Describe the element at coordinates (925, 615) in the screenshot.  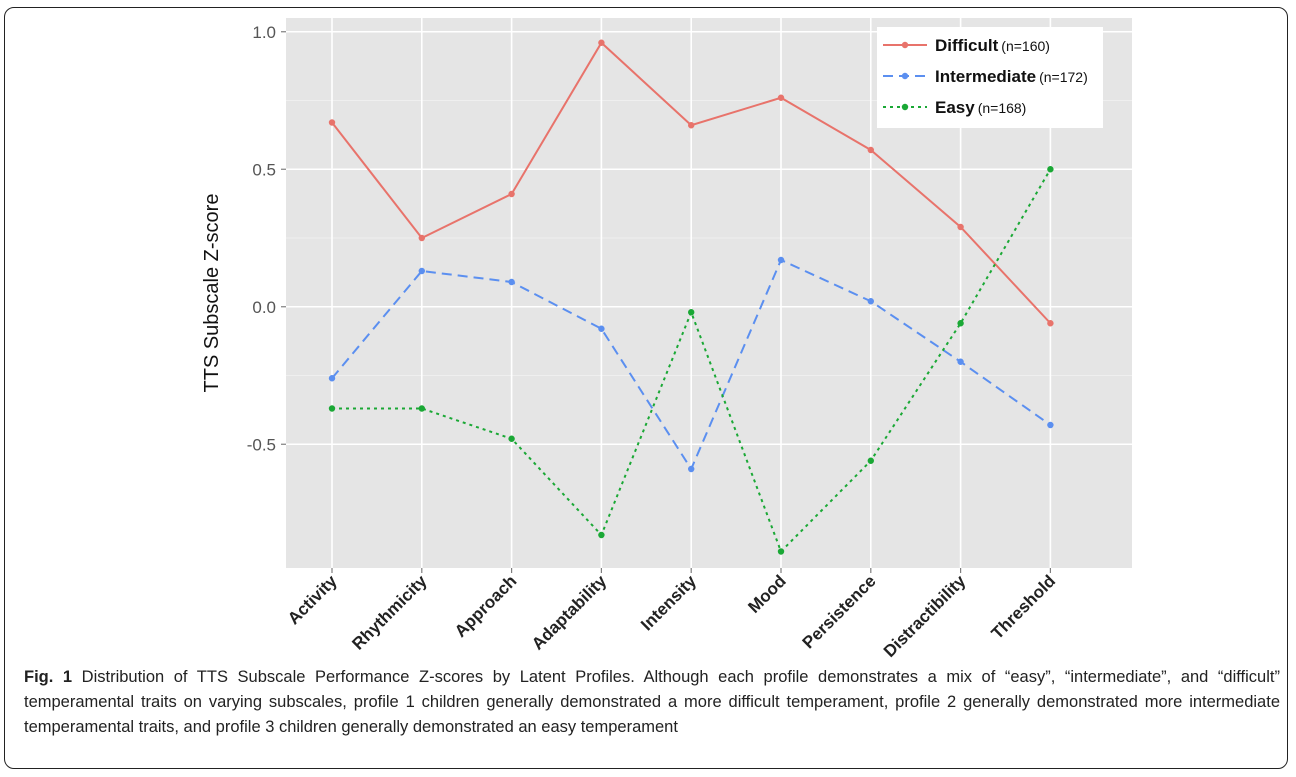
I see `x-tick-label: Distractibility` at that location.